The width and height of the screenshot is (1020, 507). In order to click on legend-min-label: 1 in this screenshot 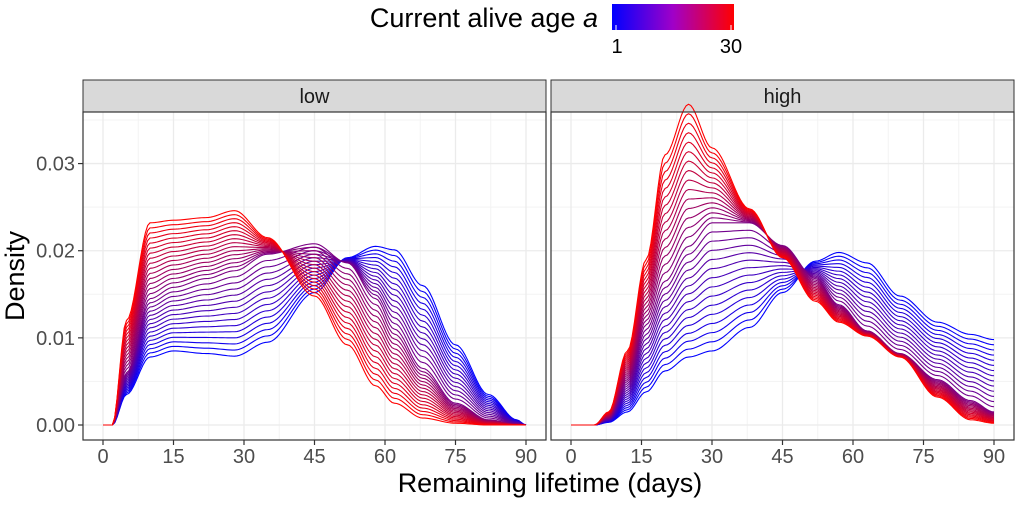, I will do `click(616, 47)`.